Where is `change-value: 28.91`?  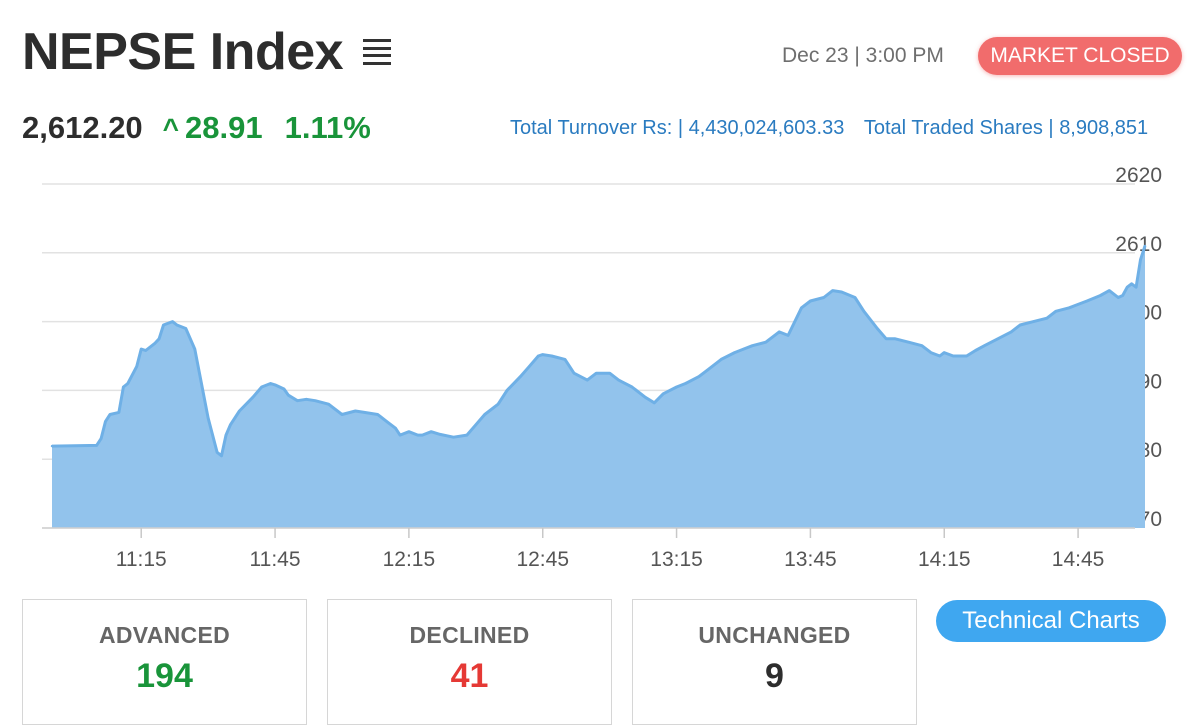
change-value: 28.91 is located at coordinates (224, 127).